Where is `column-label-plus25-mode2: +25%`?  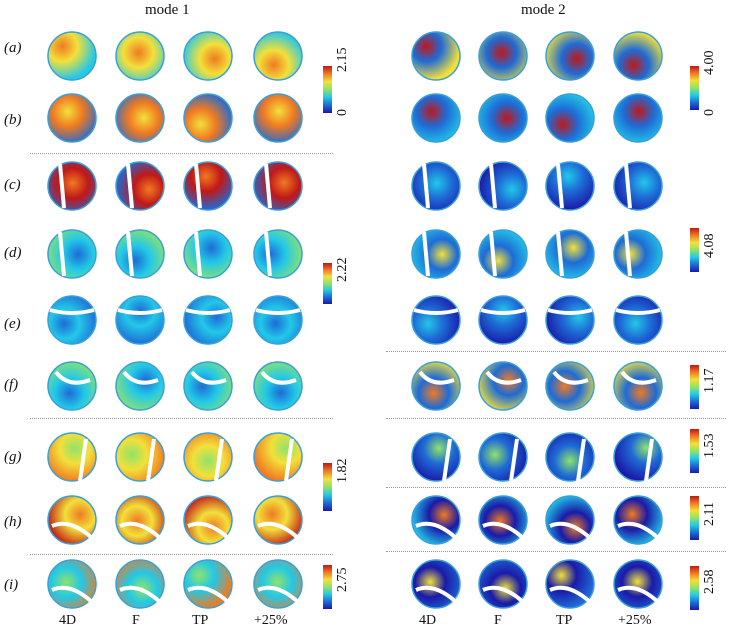 column-label-plus25-mode2: +25% is located at coordinates (635, 620).